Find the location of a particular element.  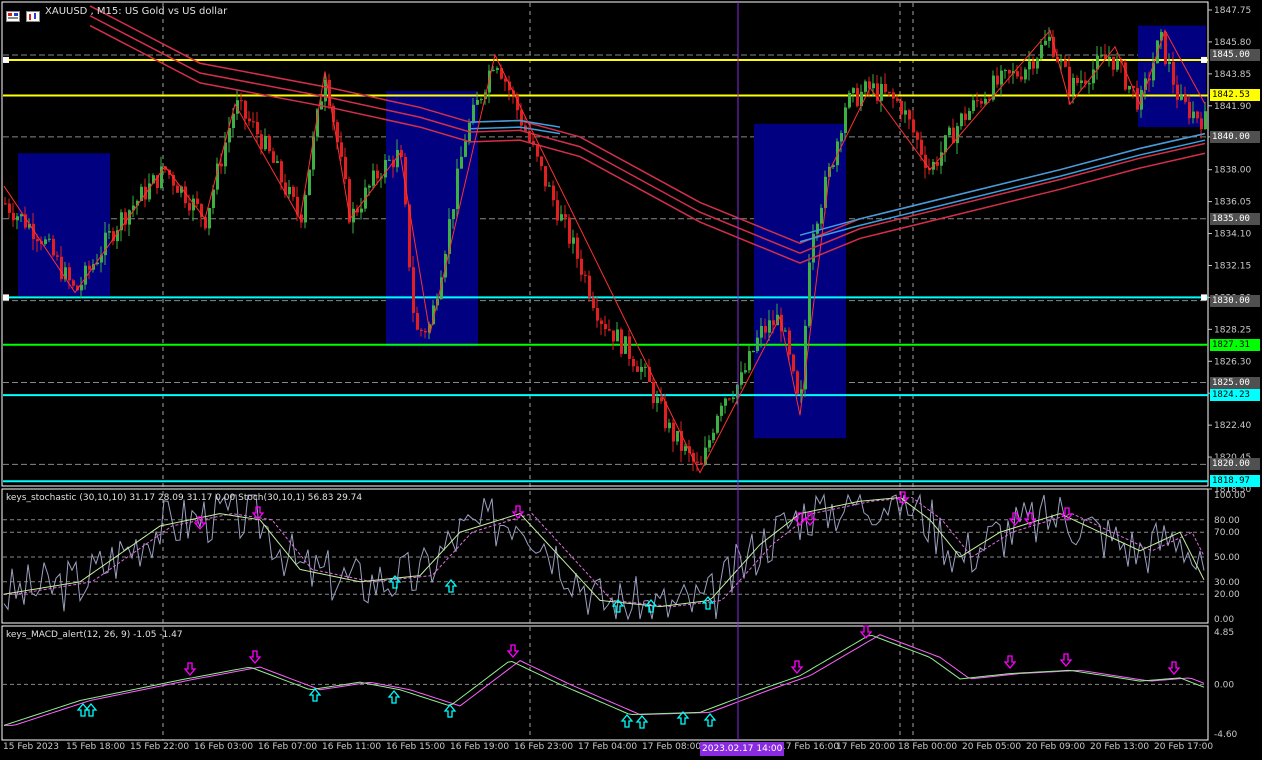

time-label: 20 Feb 17:00 is located at coordinates (1184, 747).